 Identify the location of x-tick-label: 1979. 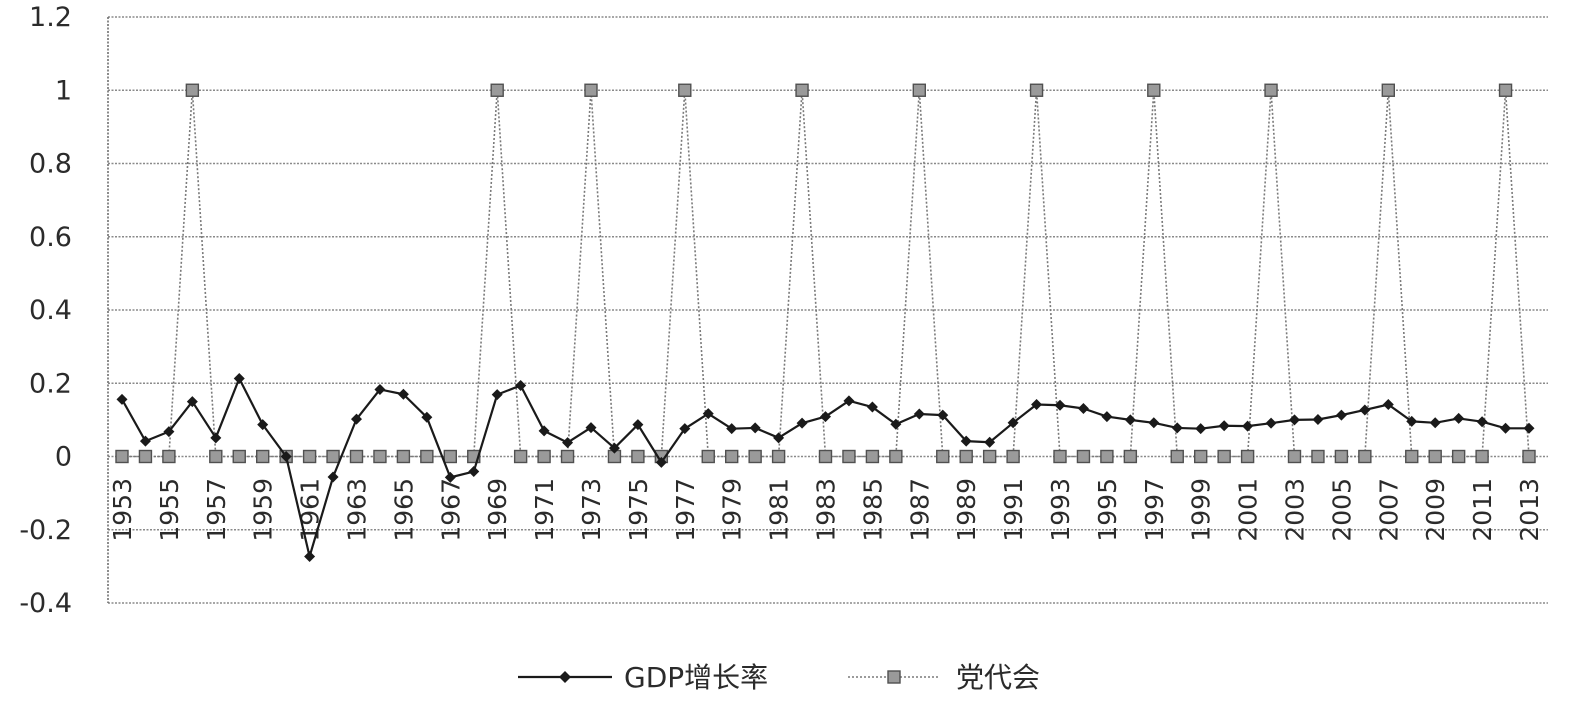
(732, 510).